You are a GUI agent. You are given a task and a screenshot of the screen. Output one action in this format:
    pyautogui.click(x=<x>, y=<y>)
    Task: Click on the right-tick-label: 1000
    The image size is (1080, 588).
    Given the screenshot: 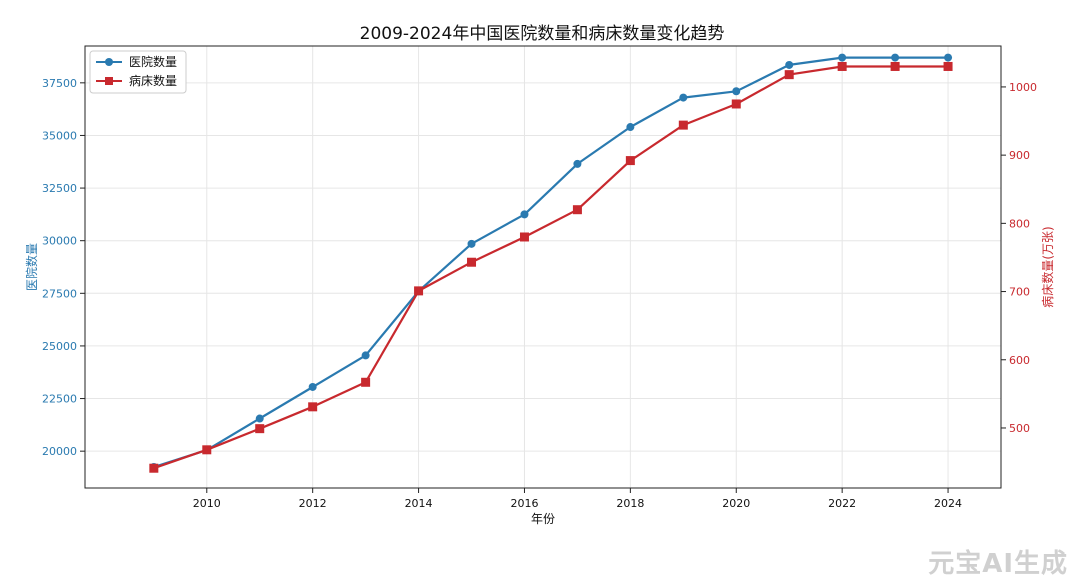 What is the action you would take?
    pyautogui.click(x=1023, y=87)
    